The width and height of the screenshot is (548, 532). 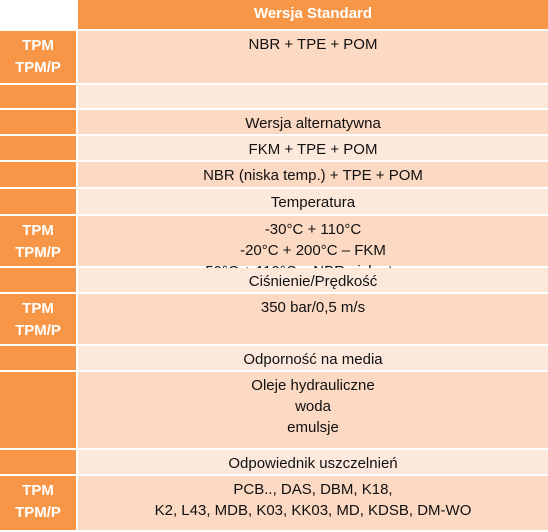 I want to click on value-line: Oleje hydrauliczne, so click(x=313, y=385).